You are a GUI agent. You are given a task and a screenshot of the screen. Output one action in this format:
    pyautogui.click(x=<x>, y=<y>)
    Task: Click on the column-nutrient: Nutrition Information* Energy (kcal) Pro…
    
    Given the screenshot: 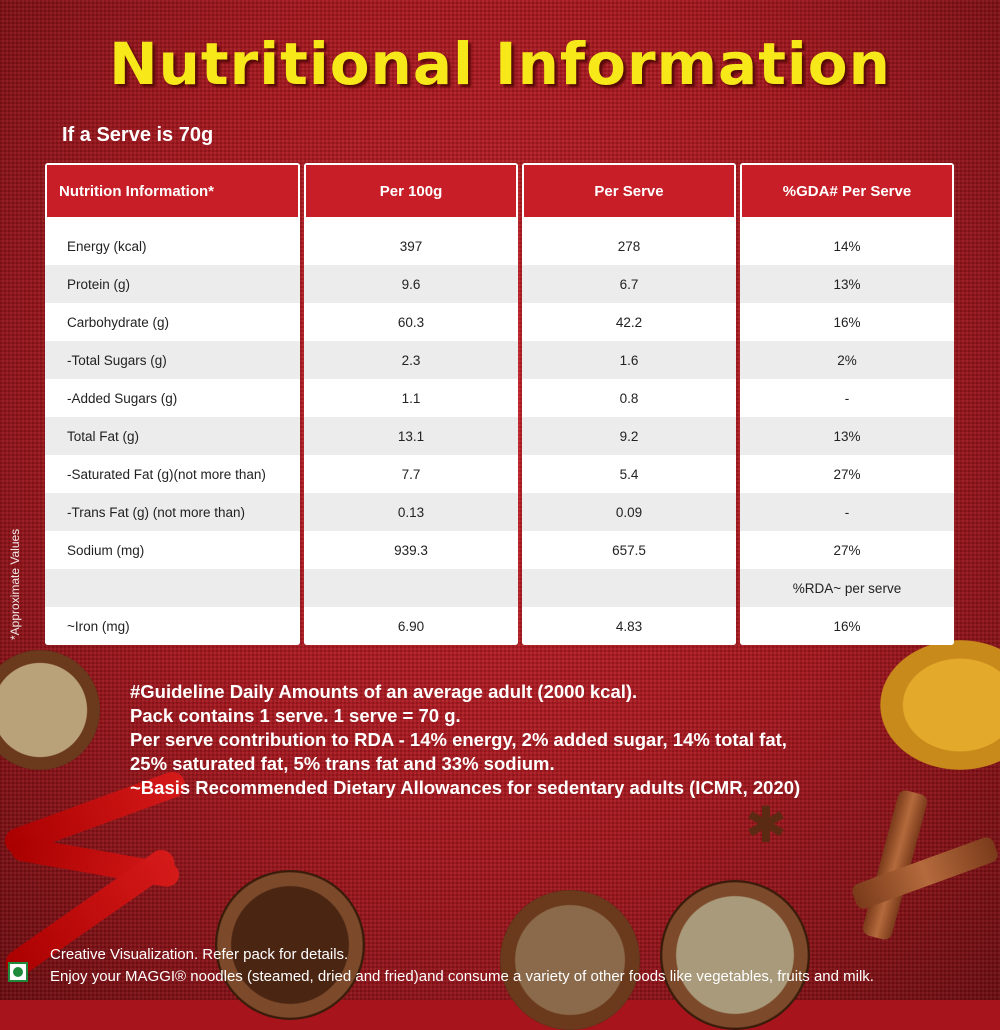 What is the action you would take?
    pyautogui.click(x=172, y=404)
    